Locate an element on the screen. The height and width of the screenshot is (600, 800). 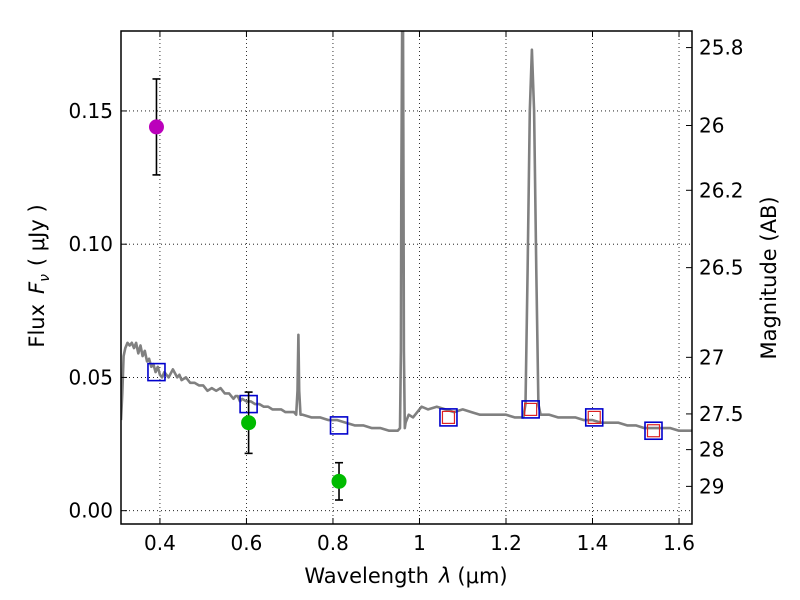
y2-tick-label: 27 is located at coordinates (711, 357).